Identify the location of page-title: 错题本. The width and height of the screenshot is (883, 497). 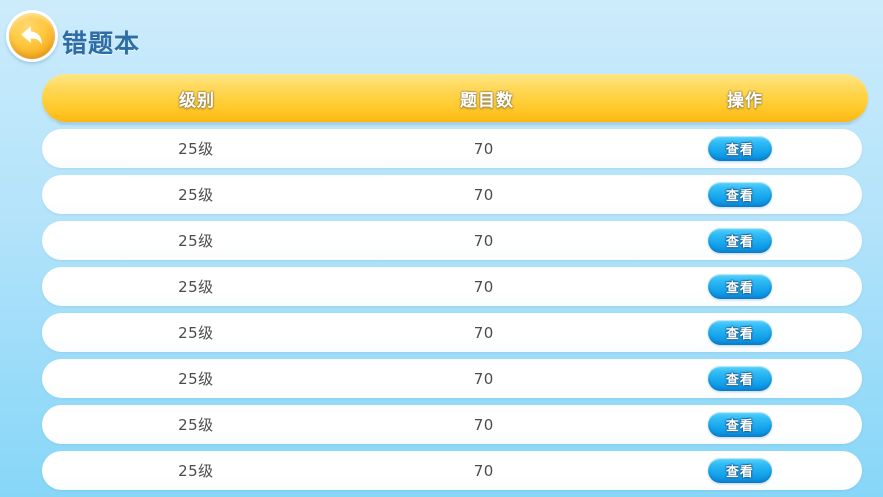
(101, 43).